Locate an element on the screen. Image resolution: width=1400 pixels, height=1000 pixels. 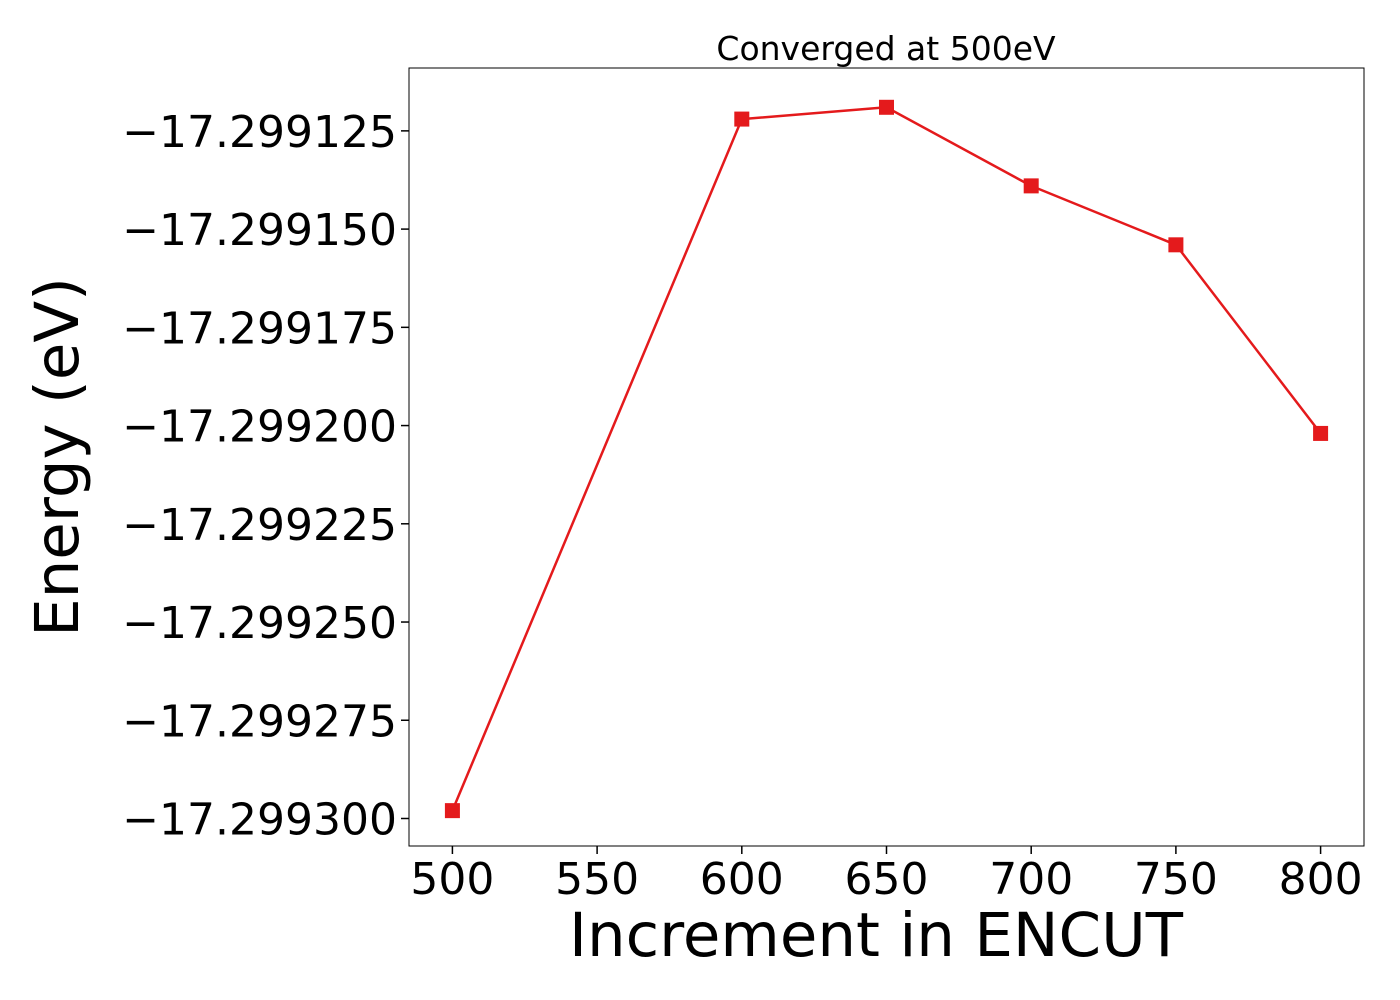
x-tick-label: 650 is located at coordinates (887, 879).